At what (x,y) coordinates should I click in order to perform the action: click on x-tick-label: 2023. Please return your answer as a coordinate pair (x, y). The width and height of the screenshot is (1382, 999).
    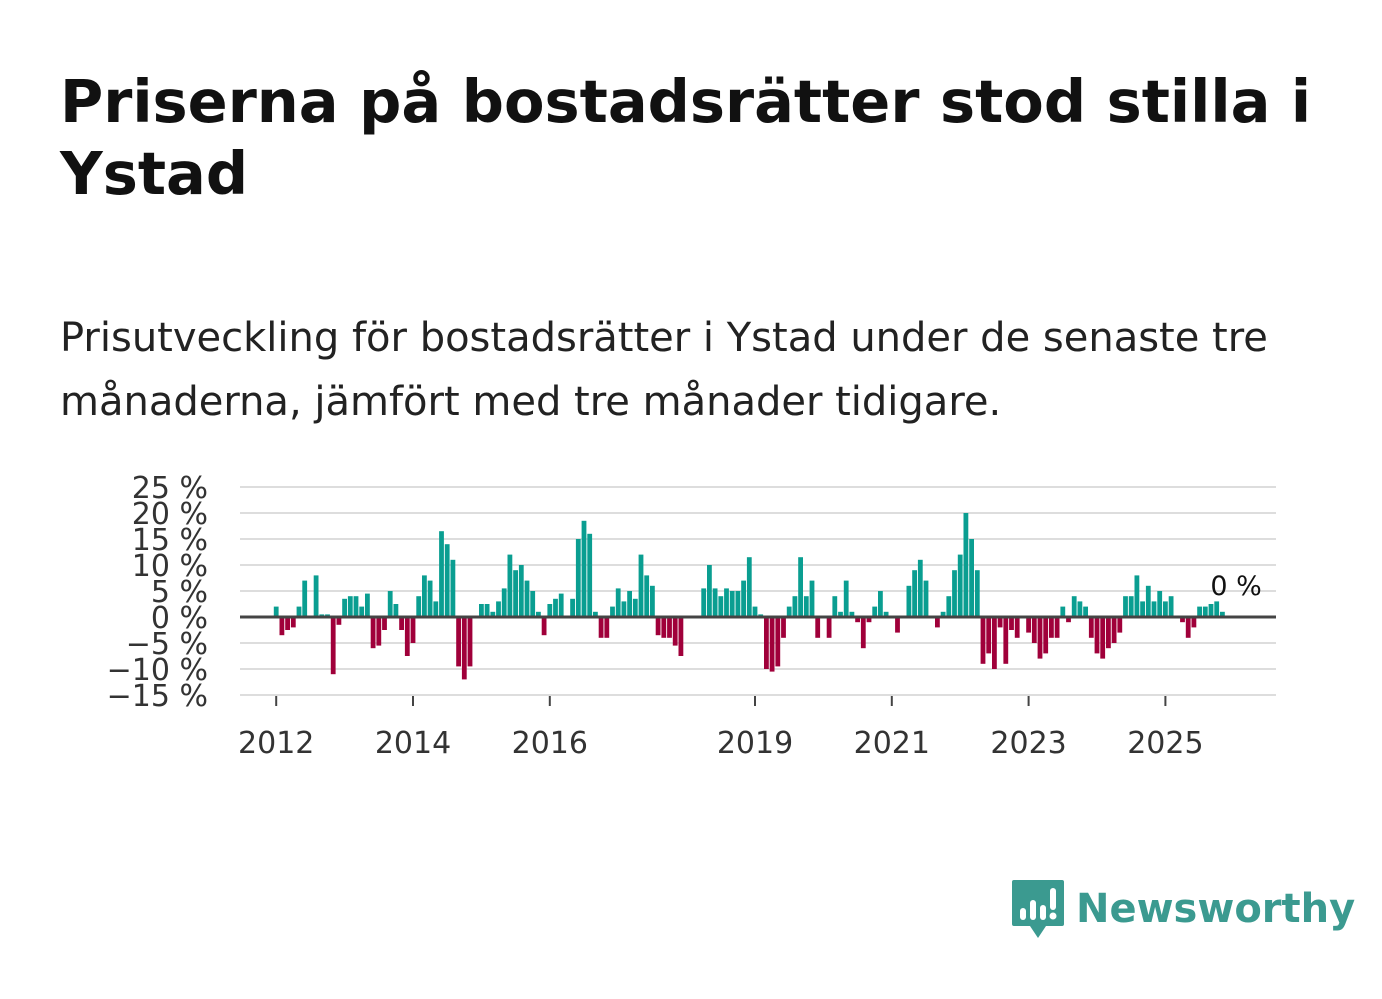
    Looking at the image, I should click on (1028, 743).